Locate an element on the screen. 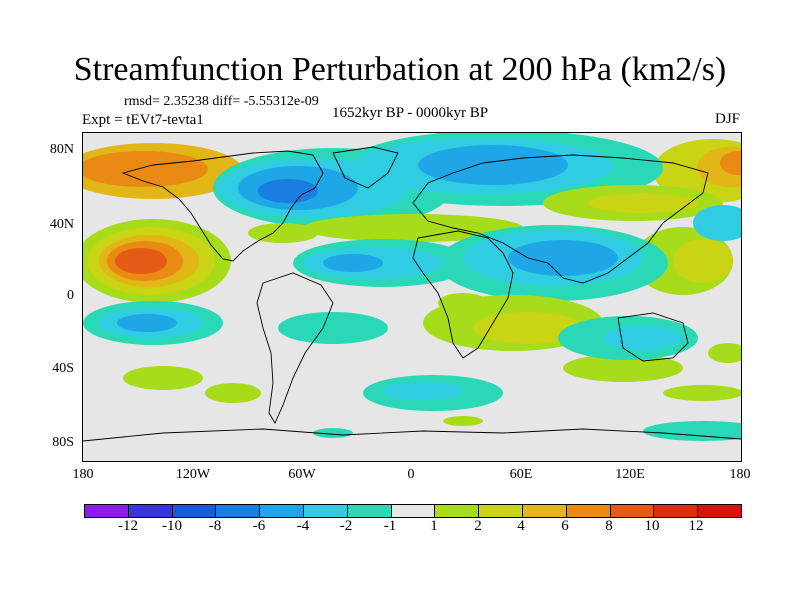 The image size is (800, 600). lon-label-120w: 120W is located at coordinates (193, 474).